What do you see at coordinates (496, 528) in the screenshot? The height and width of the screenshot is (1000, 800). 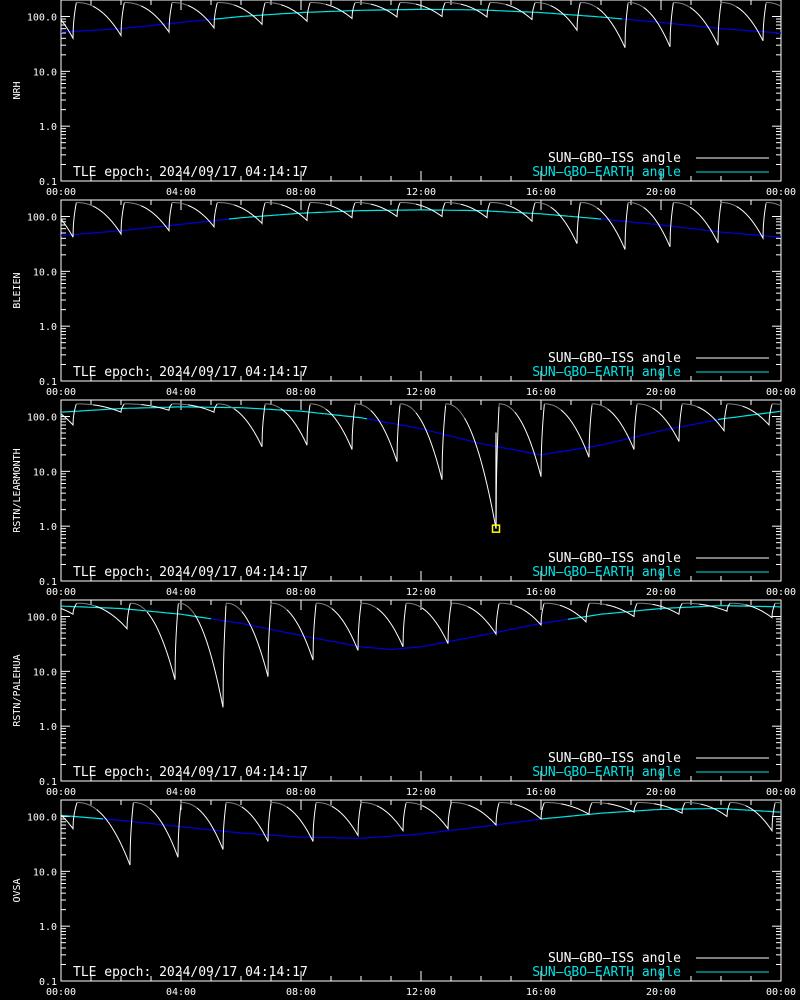 I see `min-angle-marker` at bounding box center [496, 528].